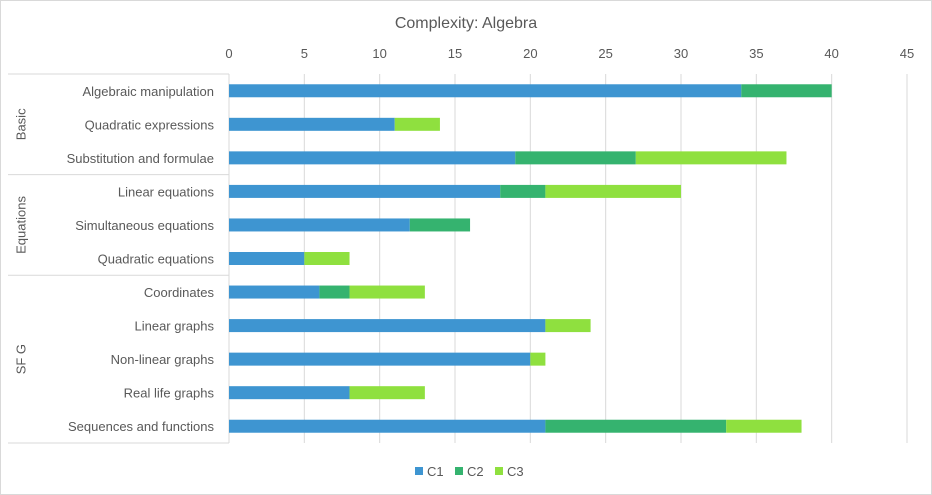 The image size is (932, 495). Describe the element at coordinates (20, 124) in the screenshot. I see `group-label: Basic` at that location.